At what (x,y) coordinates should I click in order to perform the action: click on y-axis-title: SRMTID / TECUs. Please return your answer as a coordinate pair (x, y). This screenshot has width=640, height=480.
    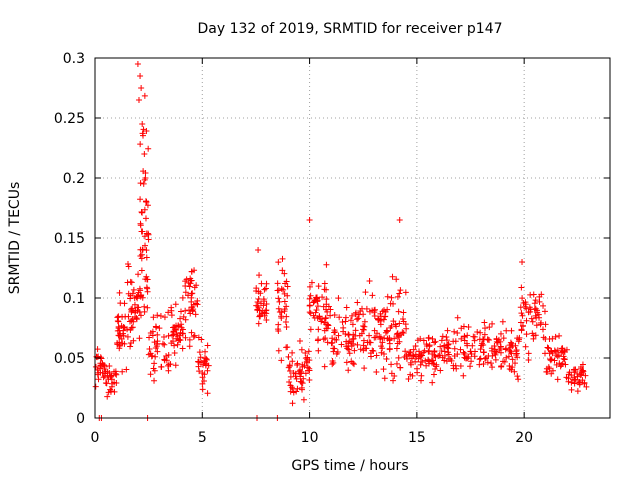
    Looking at the image, I should click on (15, 238).